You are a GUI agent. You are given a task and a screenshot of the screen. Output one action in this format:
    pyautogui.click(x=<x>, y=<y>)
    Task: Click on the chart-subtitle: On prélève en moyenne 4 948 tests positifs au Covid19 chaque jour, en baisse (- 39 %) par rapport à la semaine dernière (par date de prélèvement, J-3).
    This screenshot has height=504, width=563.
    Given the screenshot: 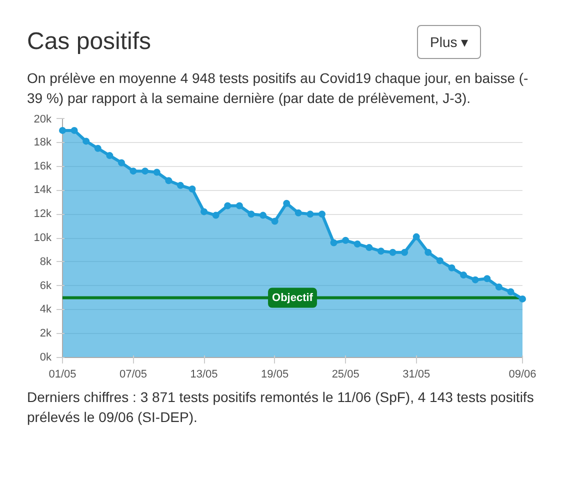 What is the action you would take?
    pyautogui.click(x=278, y=88)
    